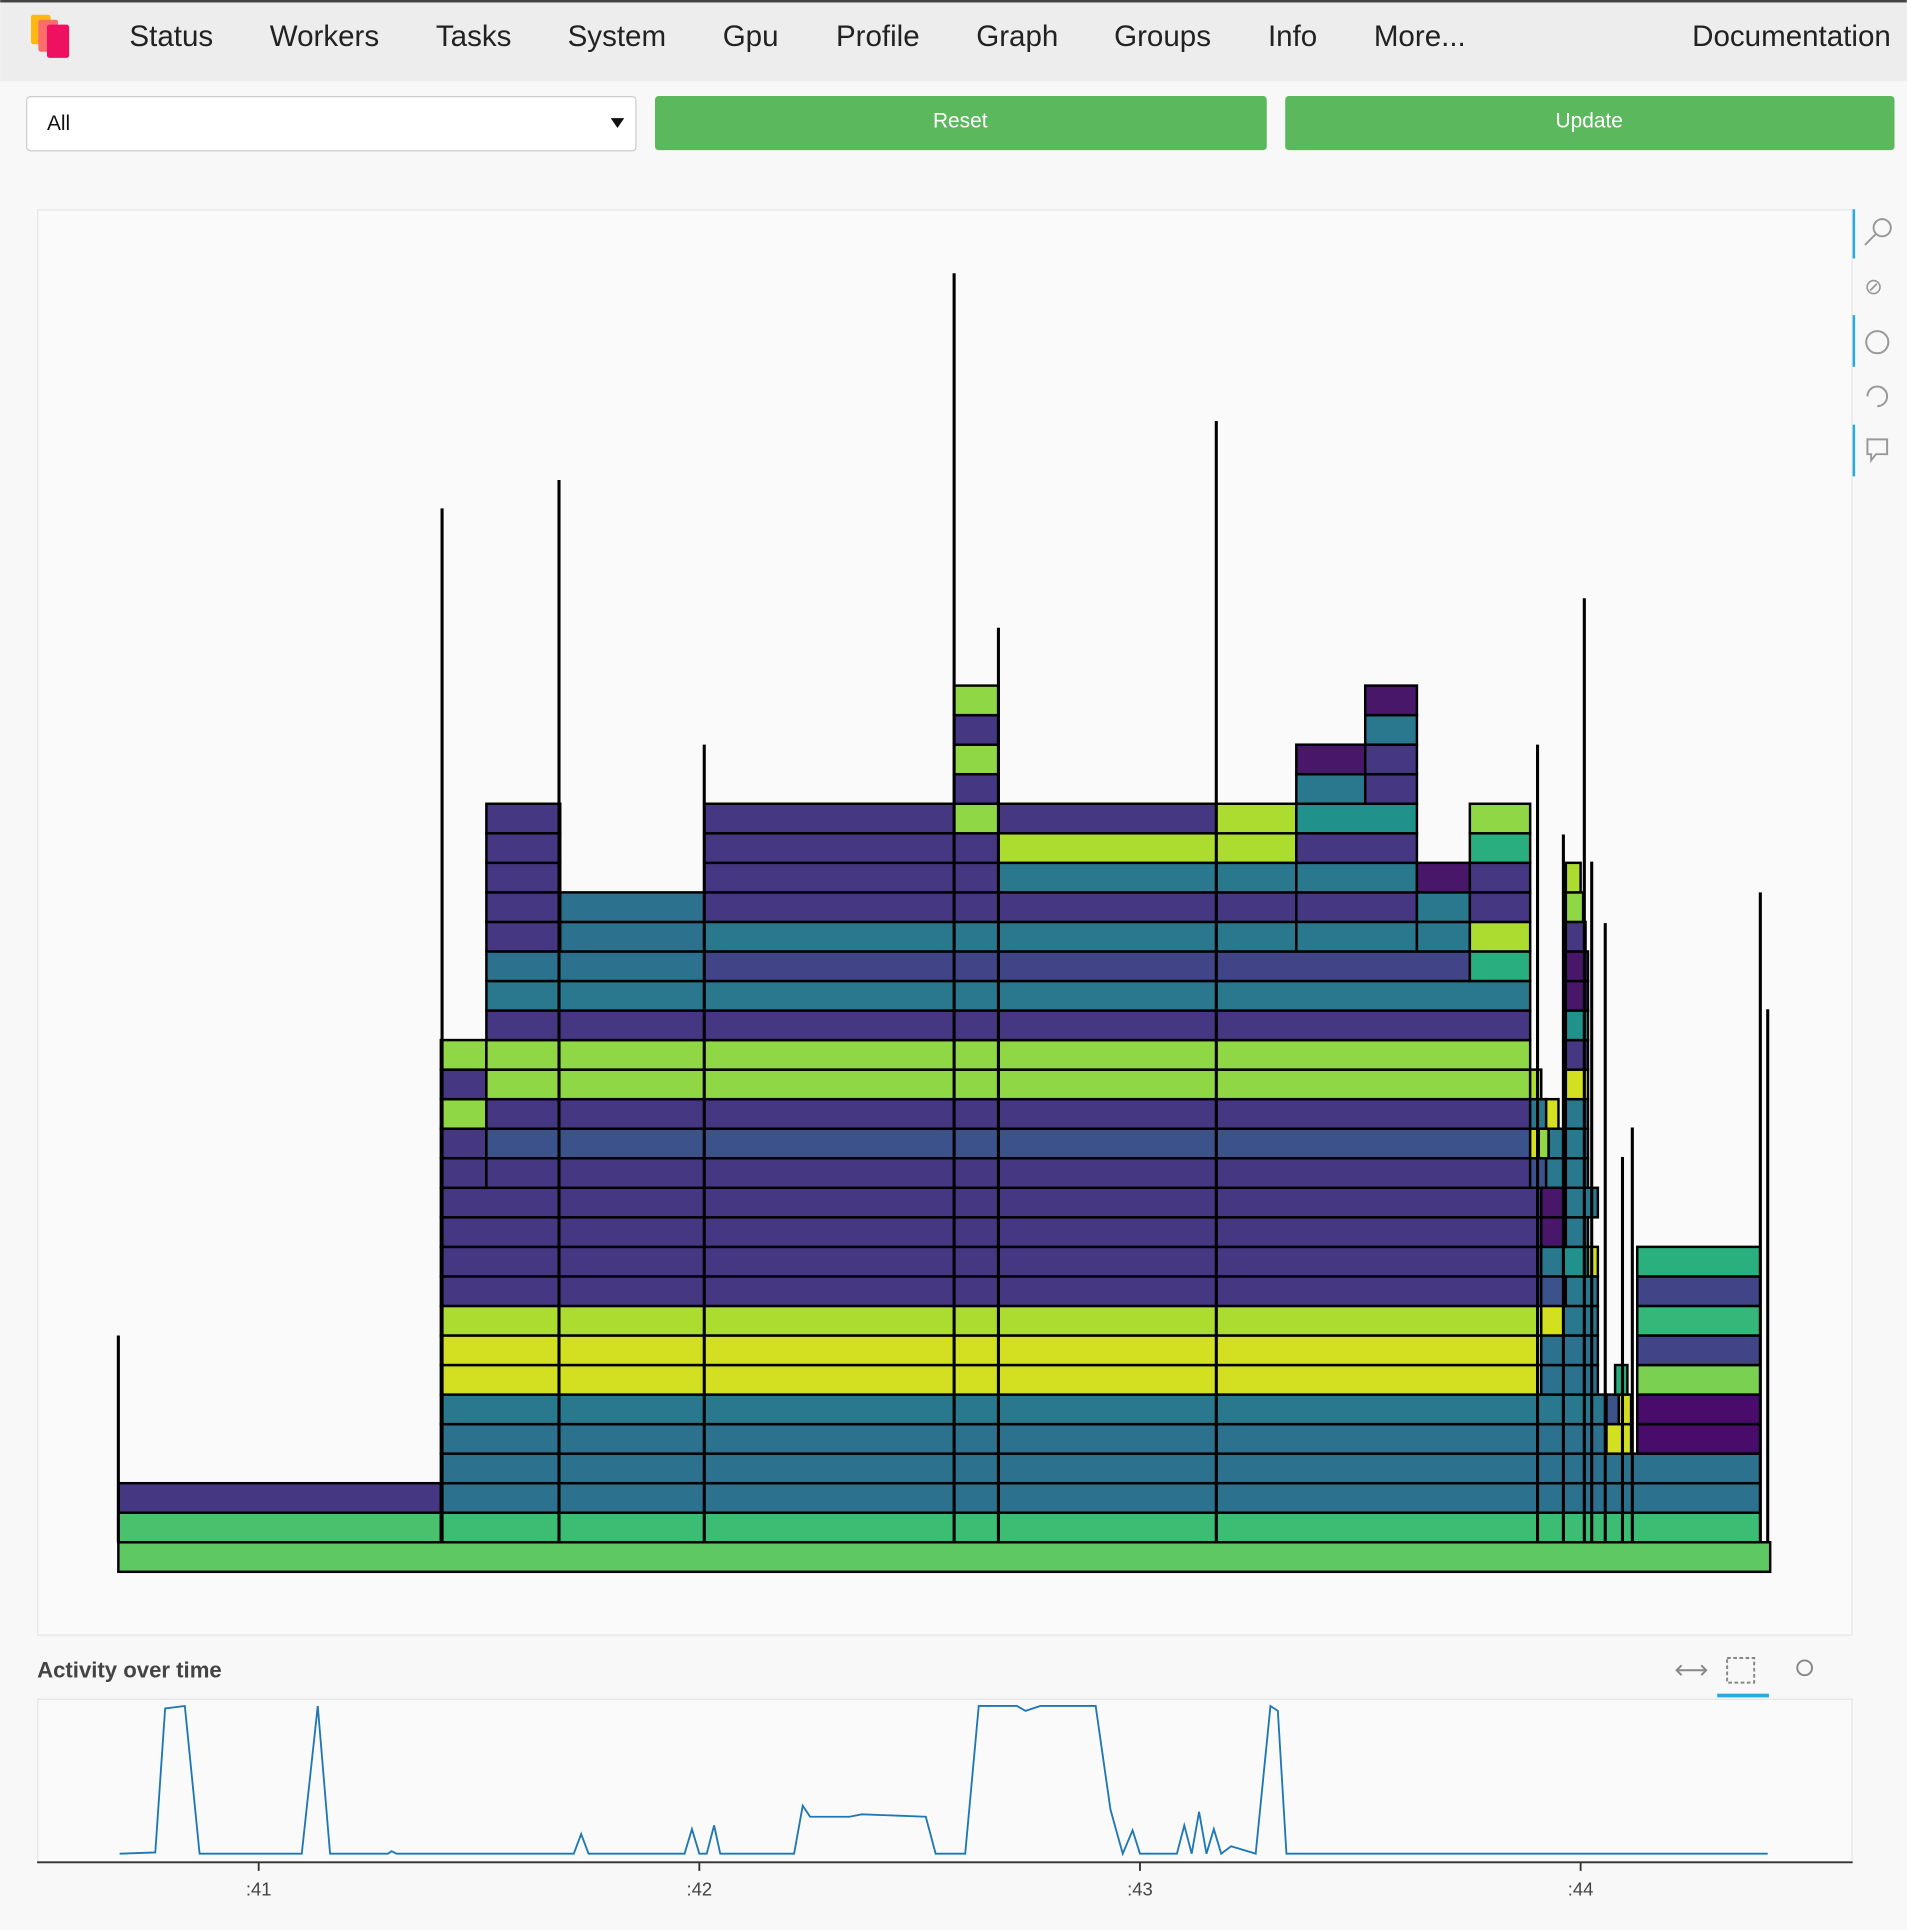 This screenshot has width=1907, height=1930. I want to click on wheel-zoom-tool, so click(1877, 342).